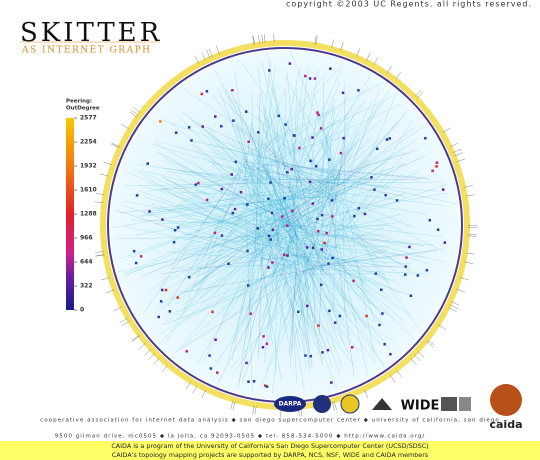 Image resolution: width=540 pixels, height=460 pixels. Describe the element at coordinates (86, 238) in the screenshot. I see `colorbar-tick-label: 966` at that location.